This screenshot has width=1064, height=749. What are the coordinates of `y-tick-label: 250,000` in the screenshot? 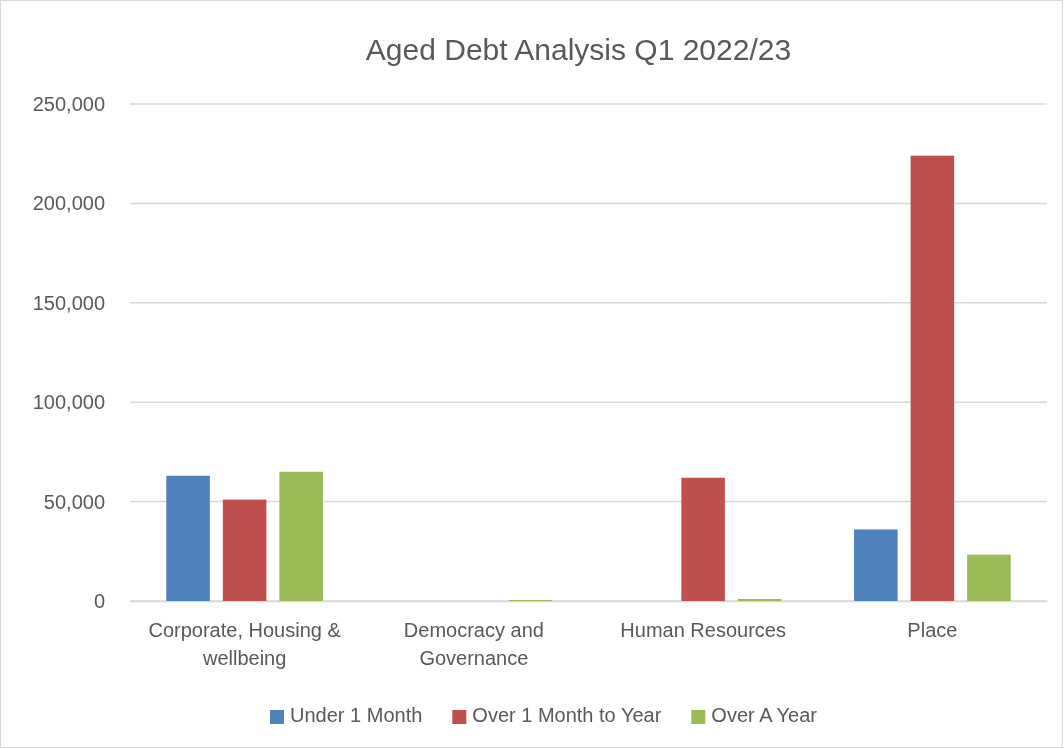 It's located at (68, 103).